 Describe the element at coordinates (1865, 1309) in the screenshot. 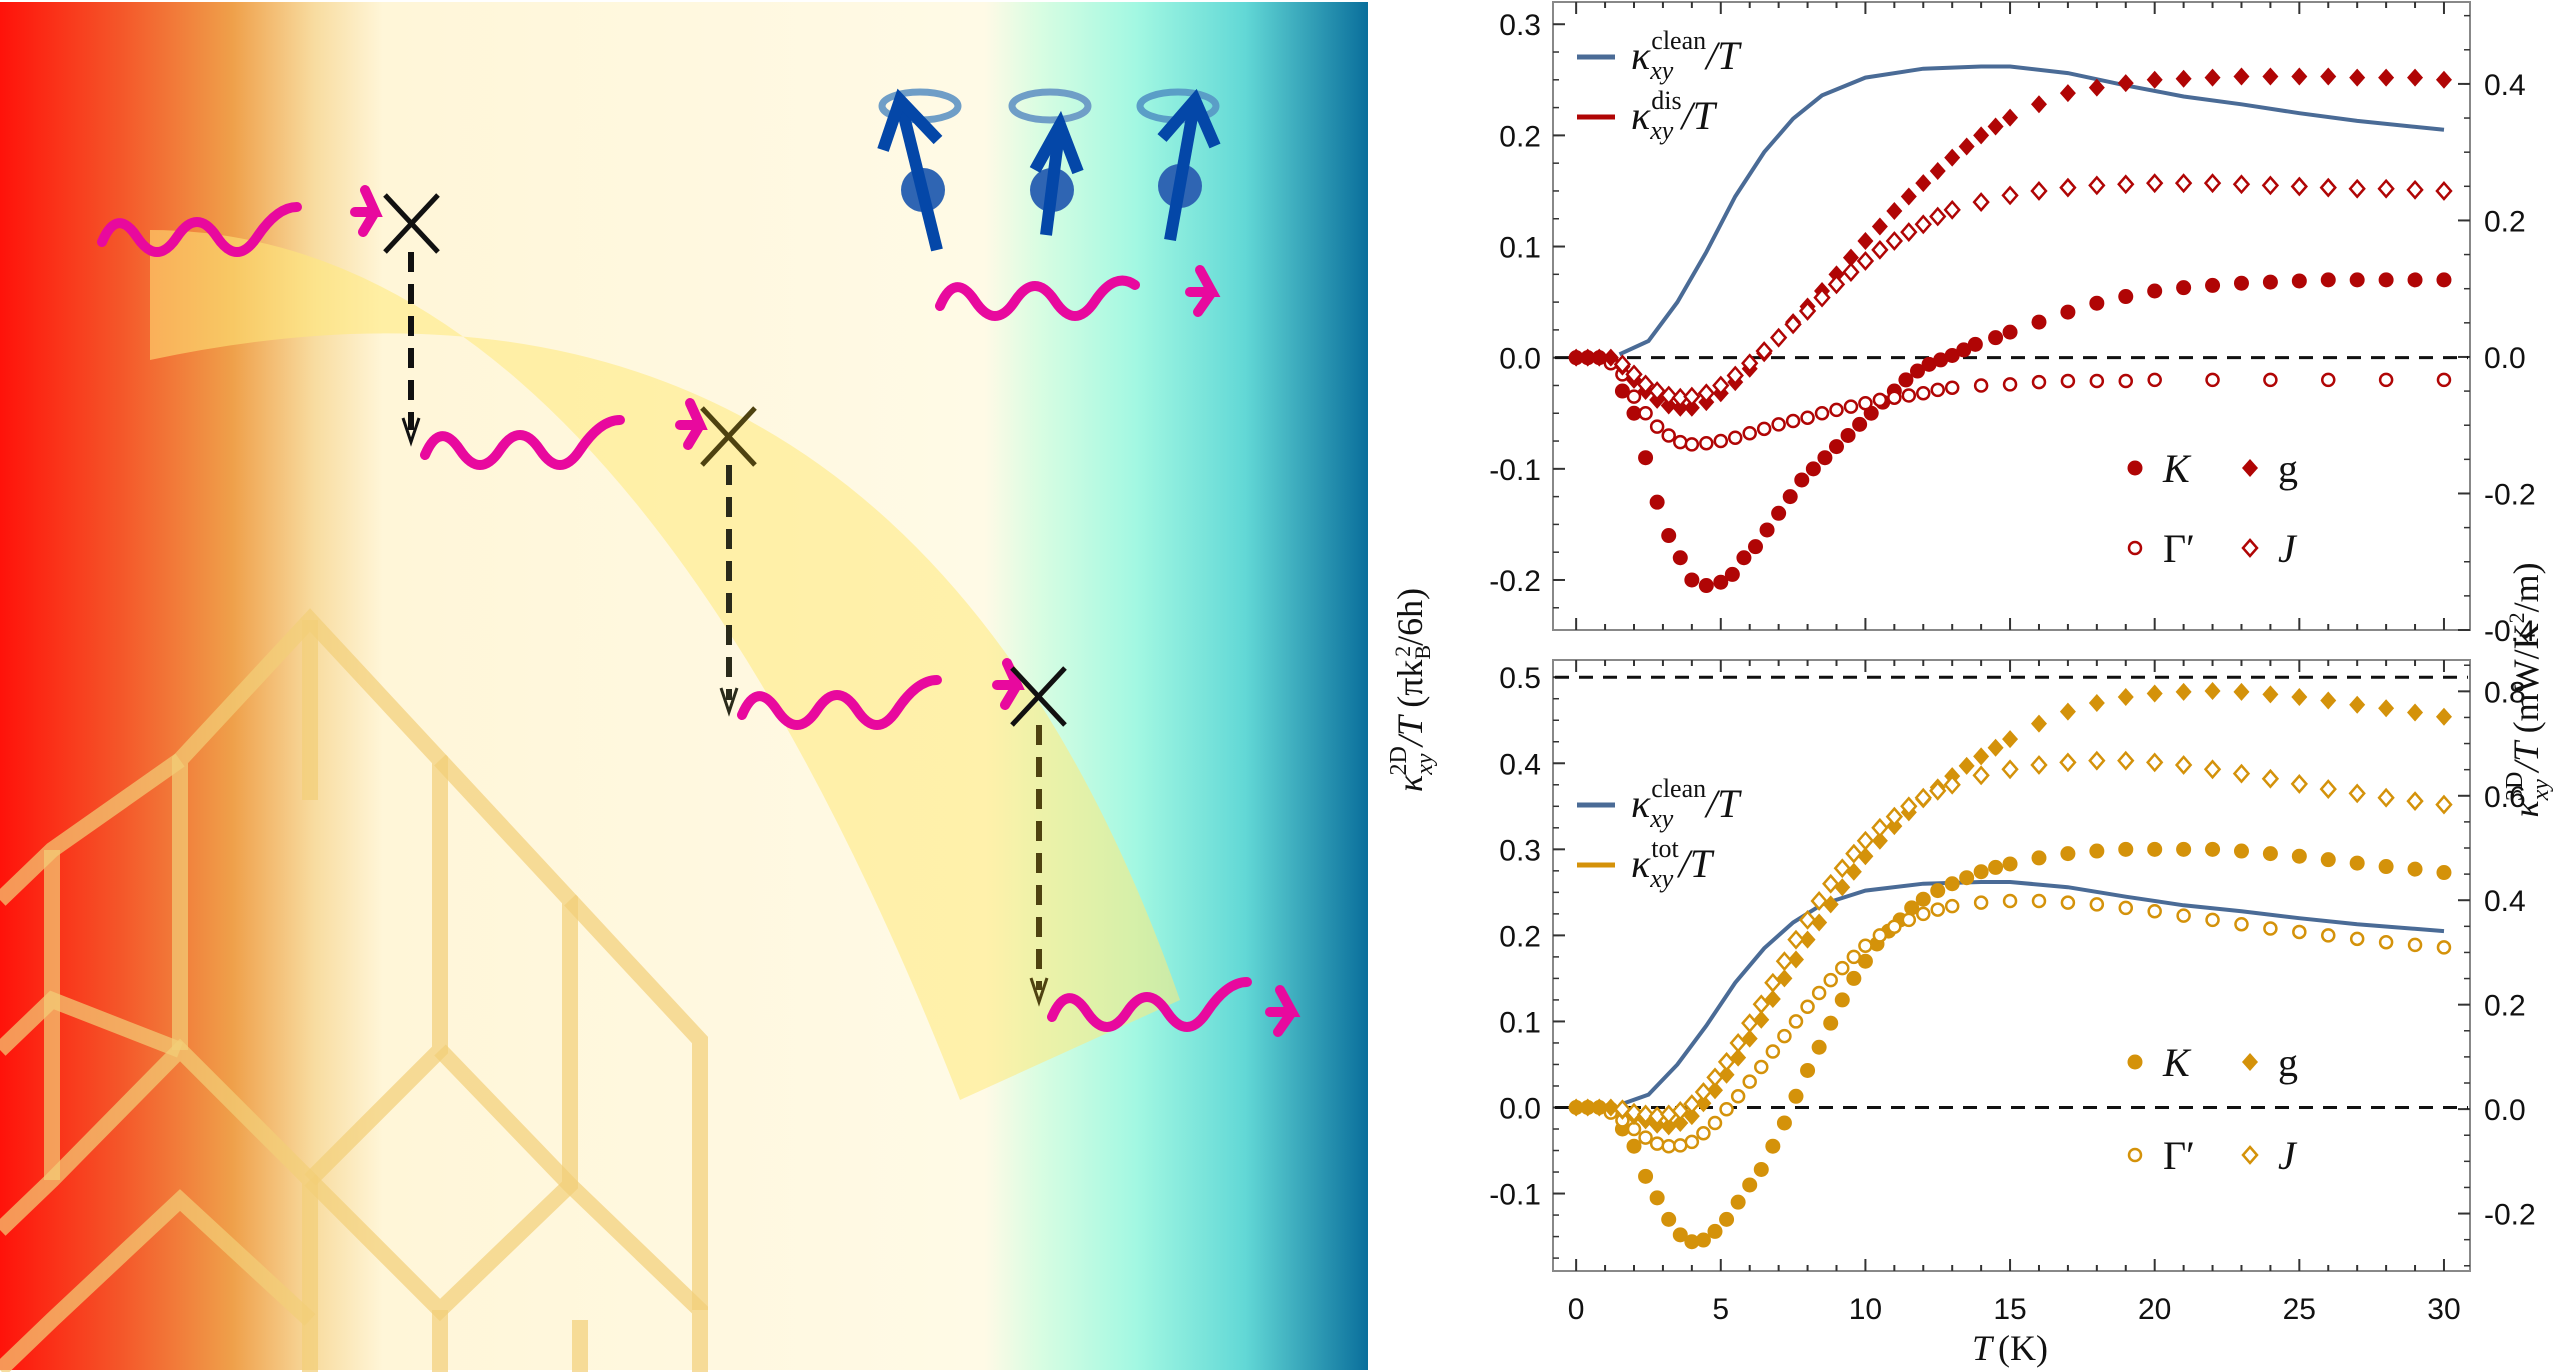

I see `x-tick-label: 10` at that location.